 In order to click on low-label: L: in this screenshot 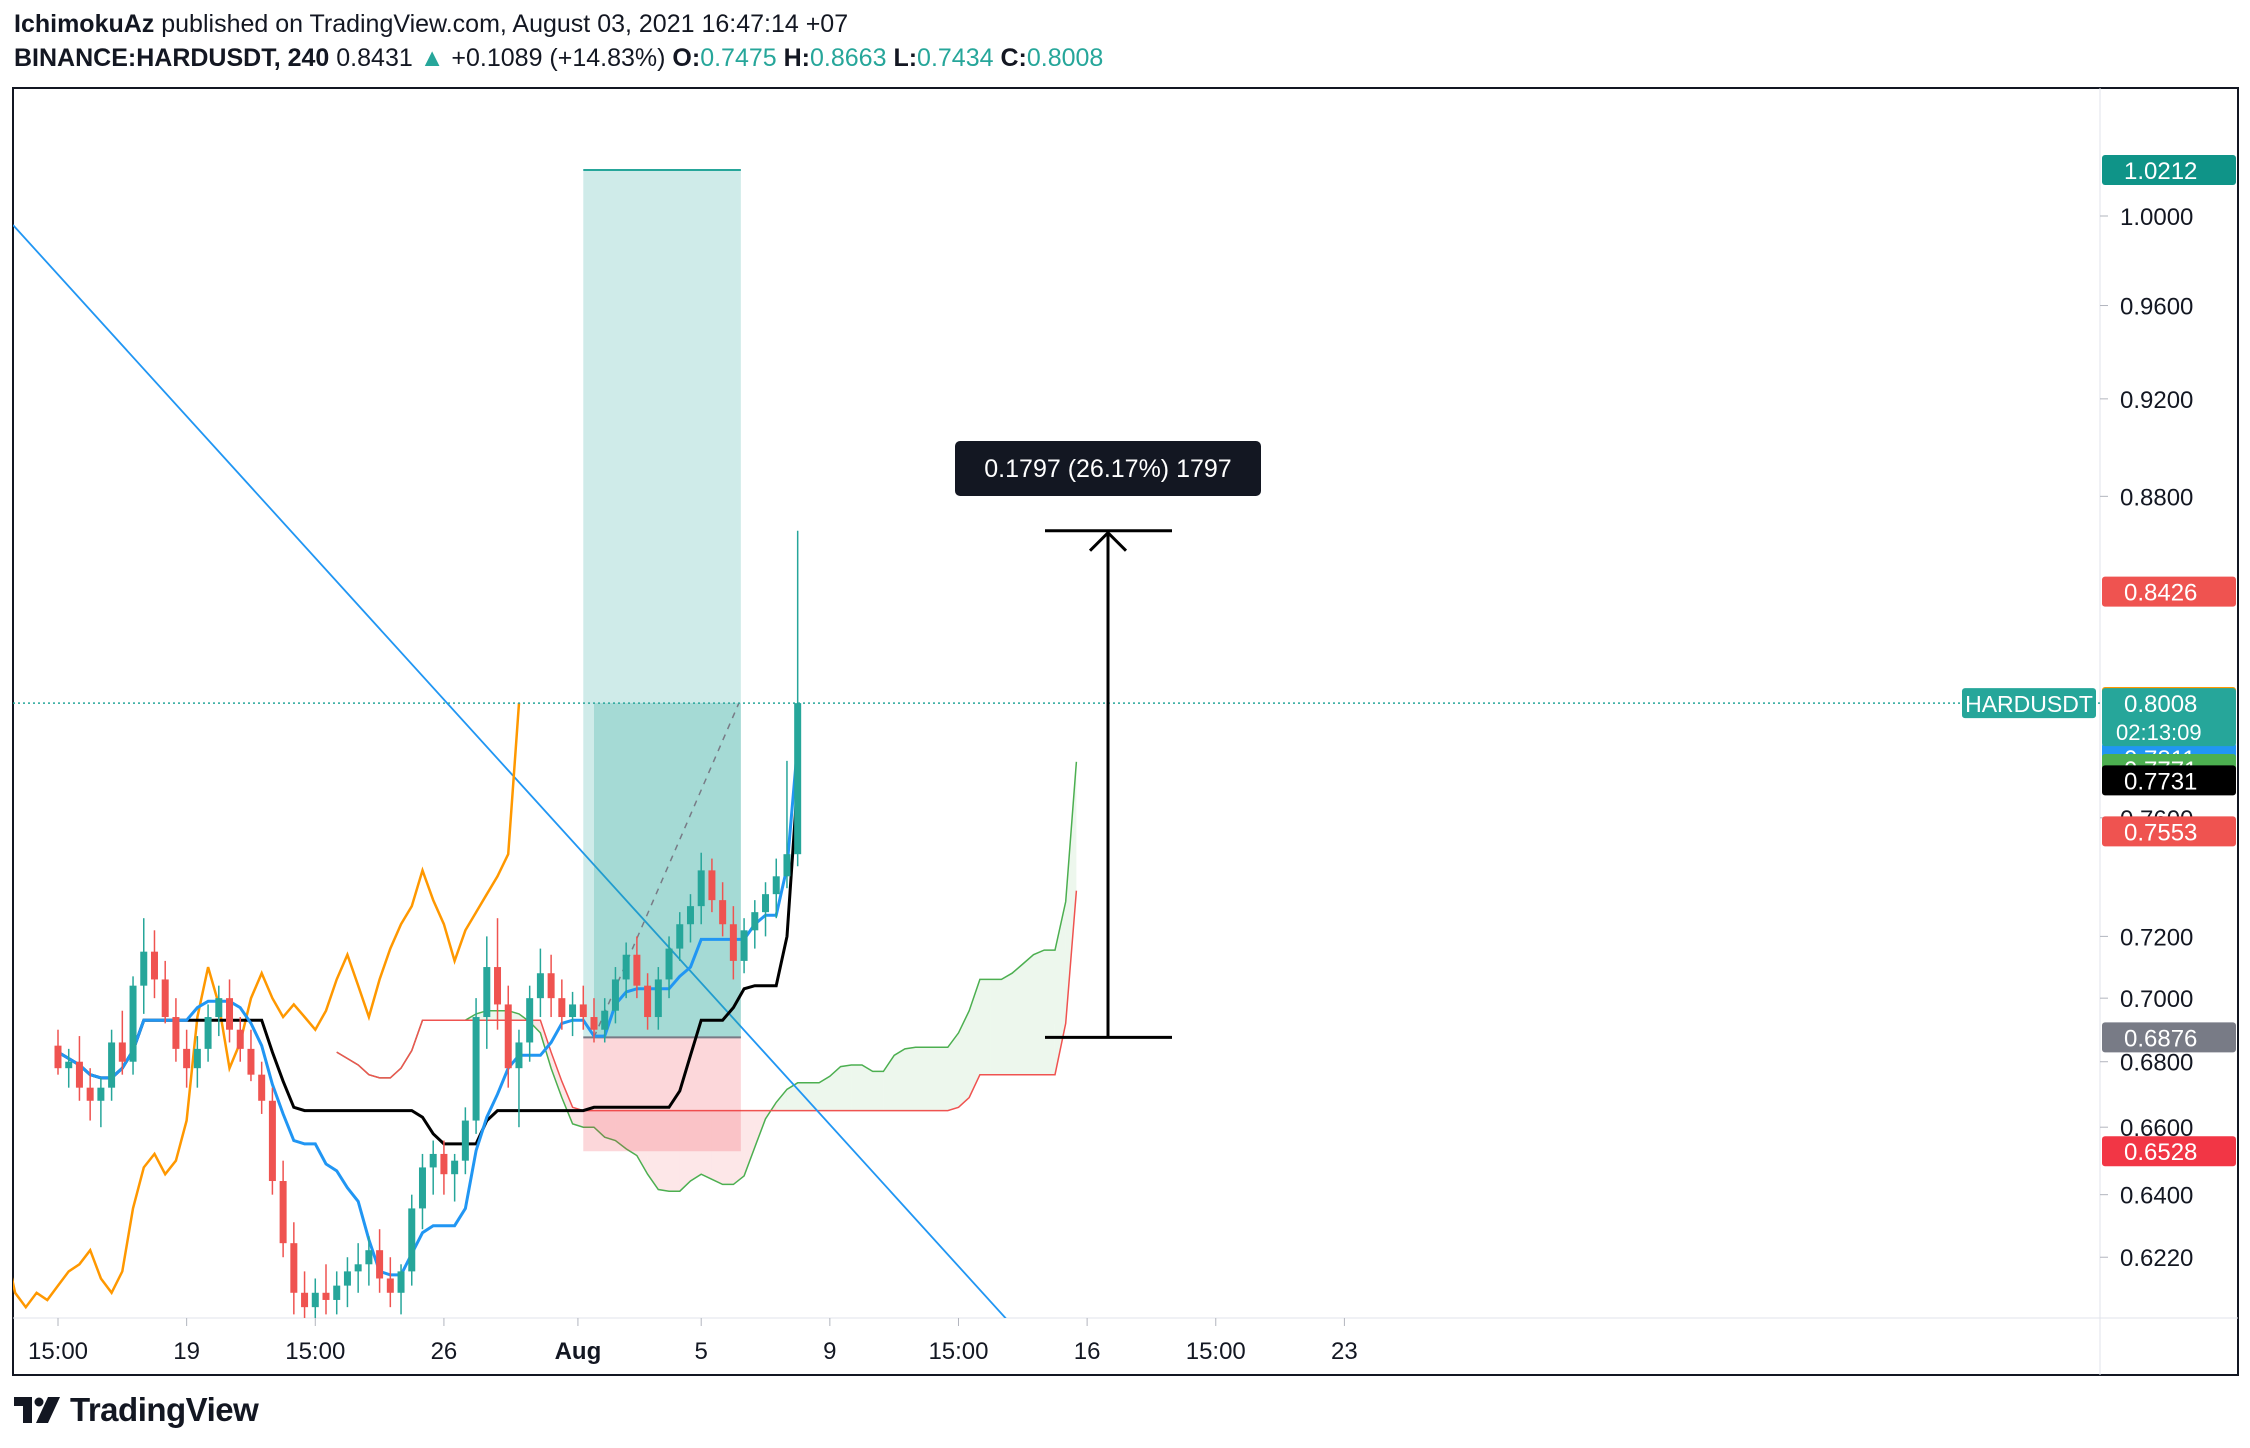, I will do `click(905, 58)`.